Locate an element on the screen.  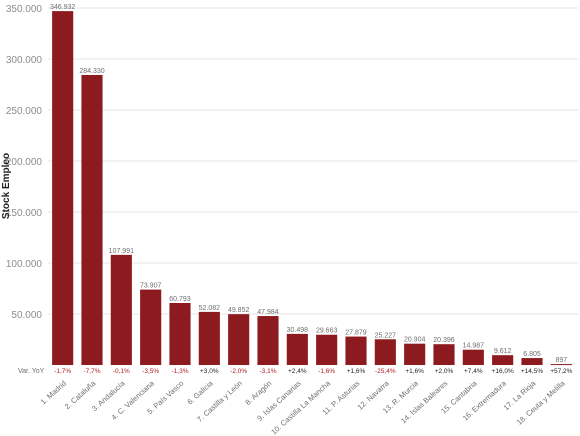
value-label: 9.612 is located at coordinates (503, 351).